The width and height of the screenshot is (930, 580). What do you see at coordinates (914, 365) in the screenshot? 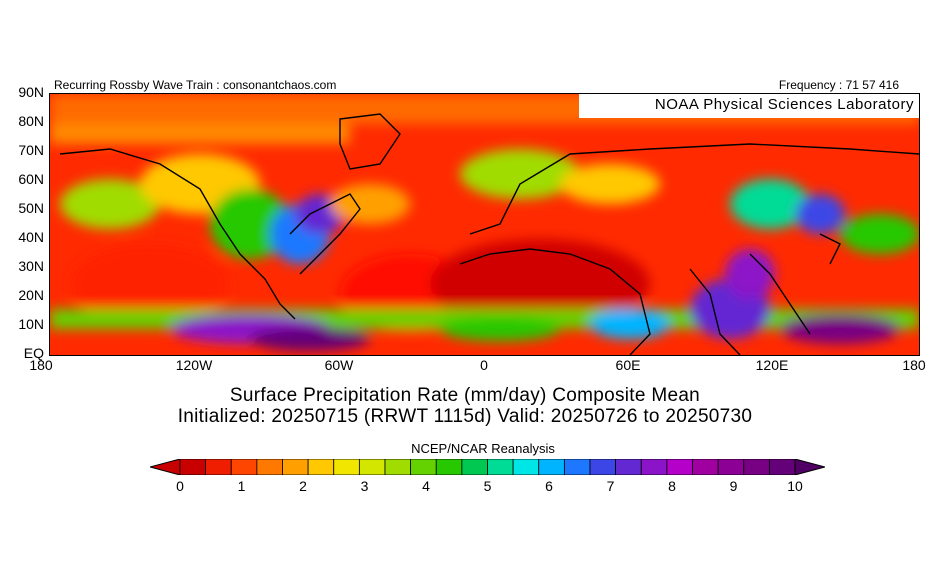
I see `lon-label-180e: 180` at bounding box center [914, 365].